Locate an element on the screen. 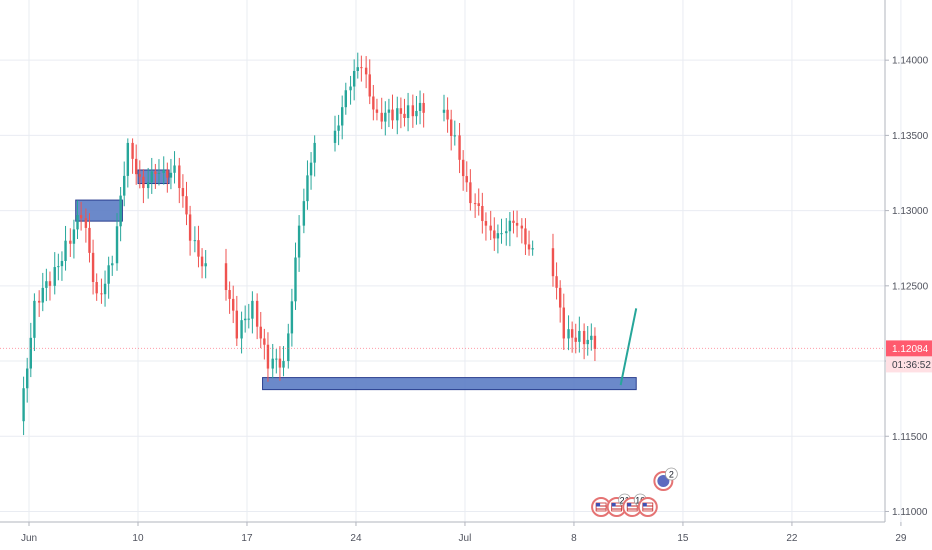 The height and width of the screenshot is (550, 932). x-tick-label: 29 is located at coordinates (901, 538).